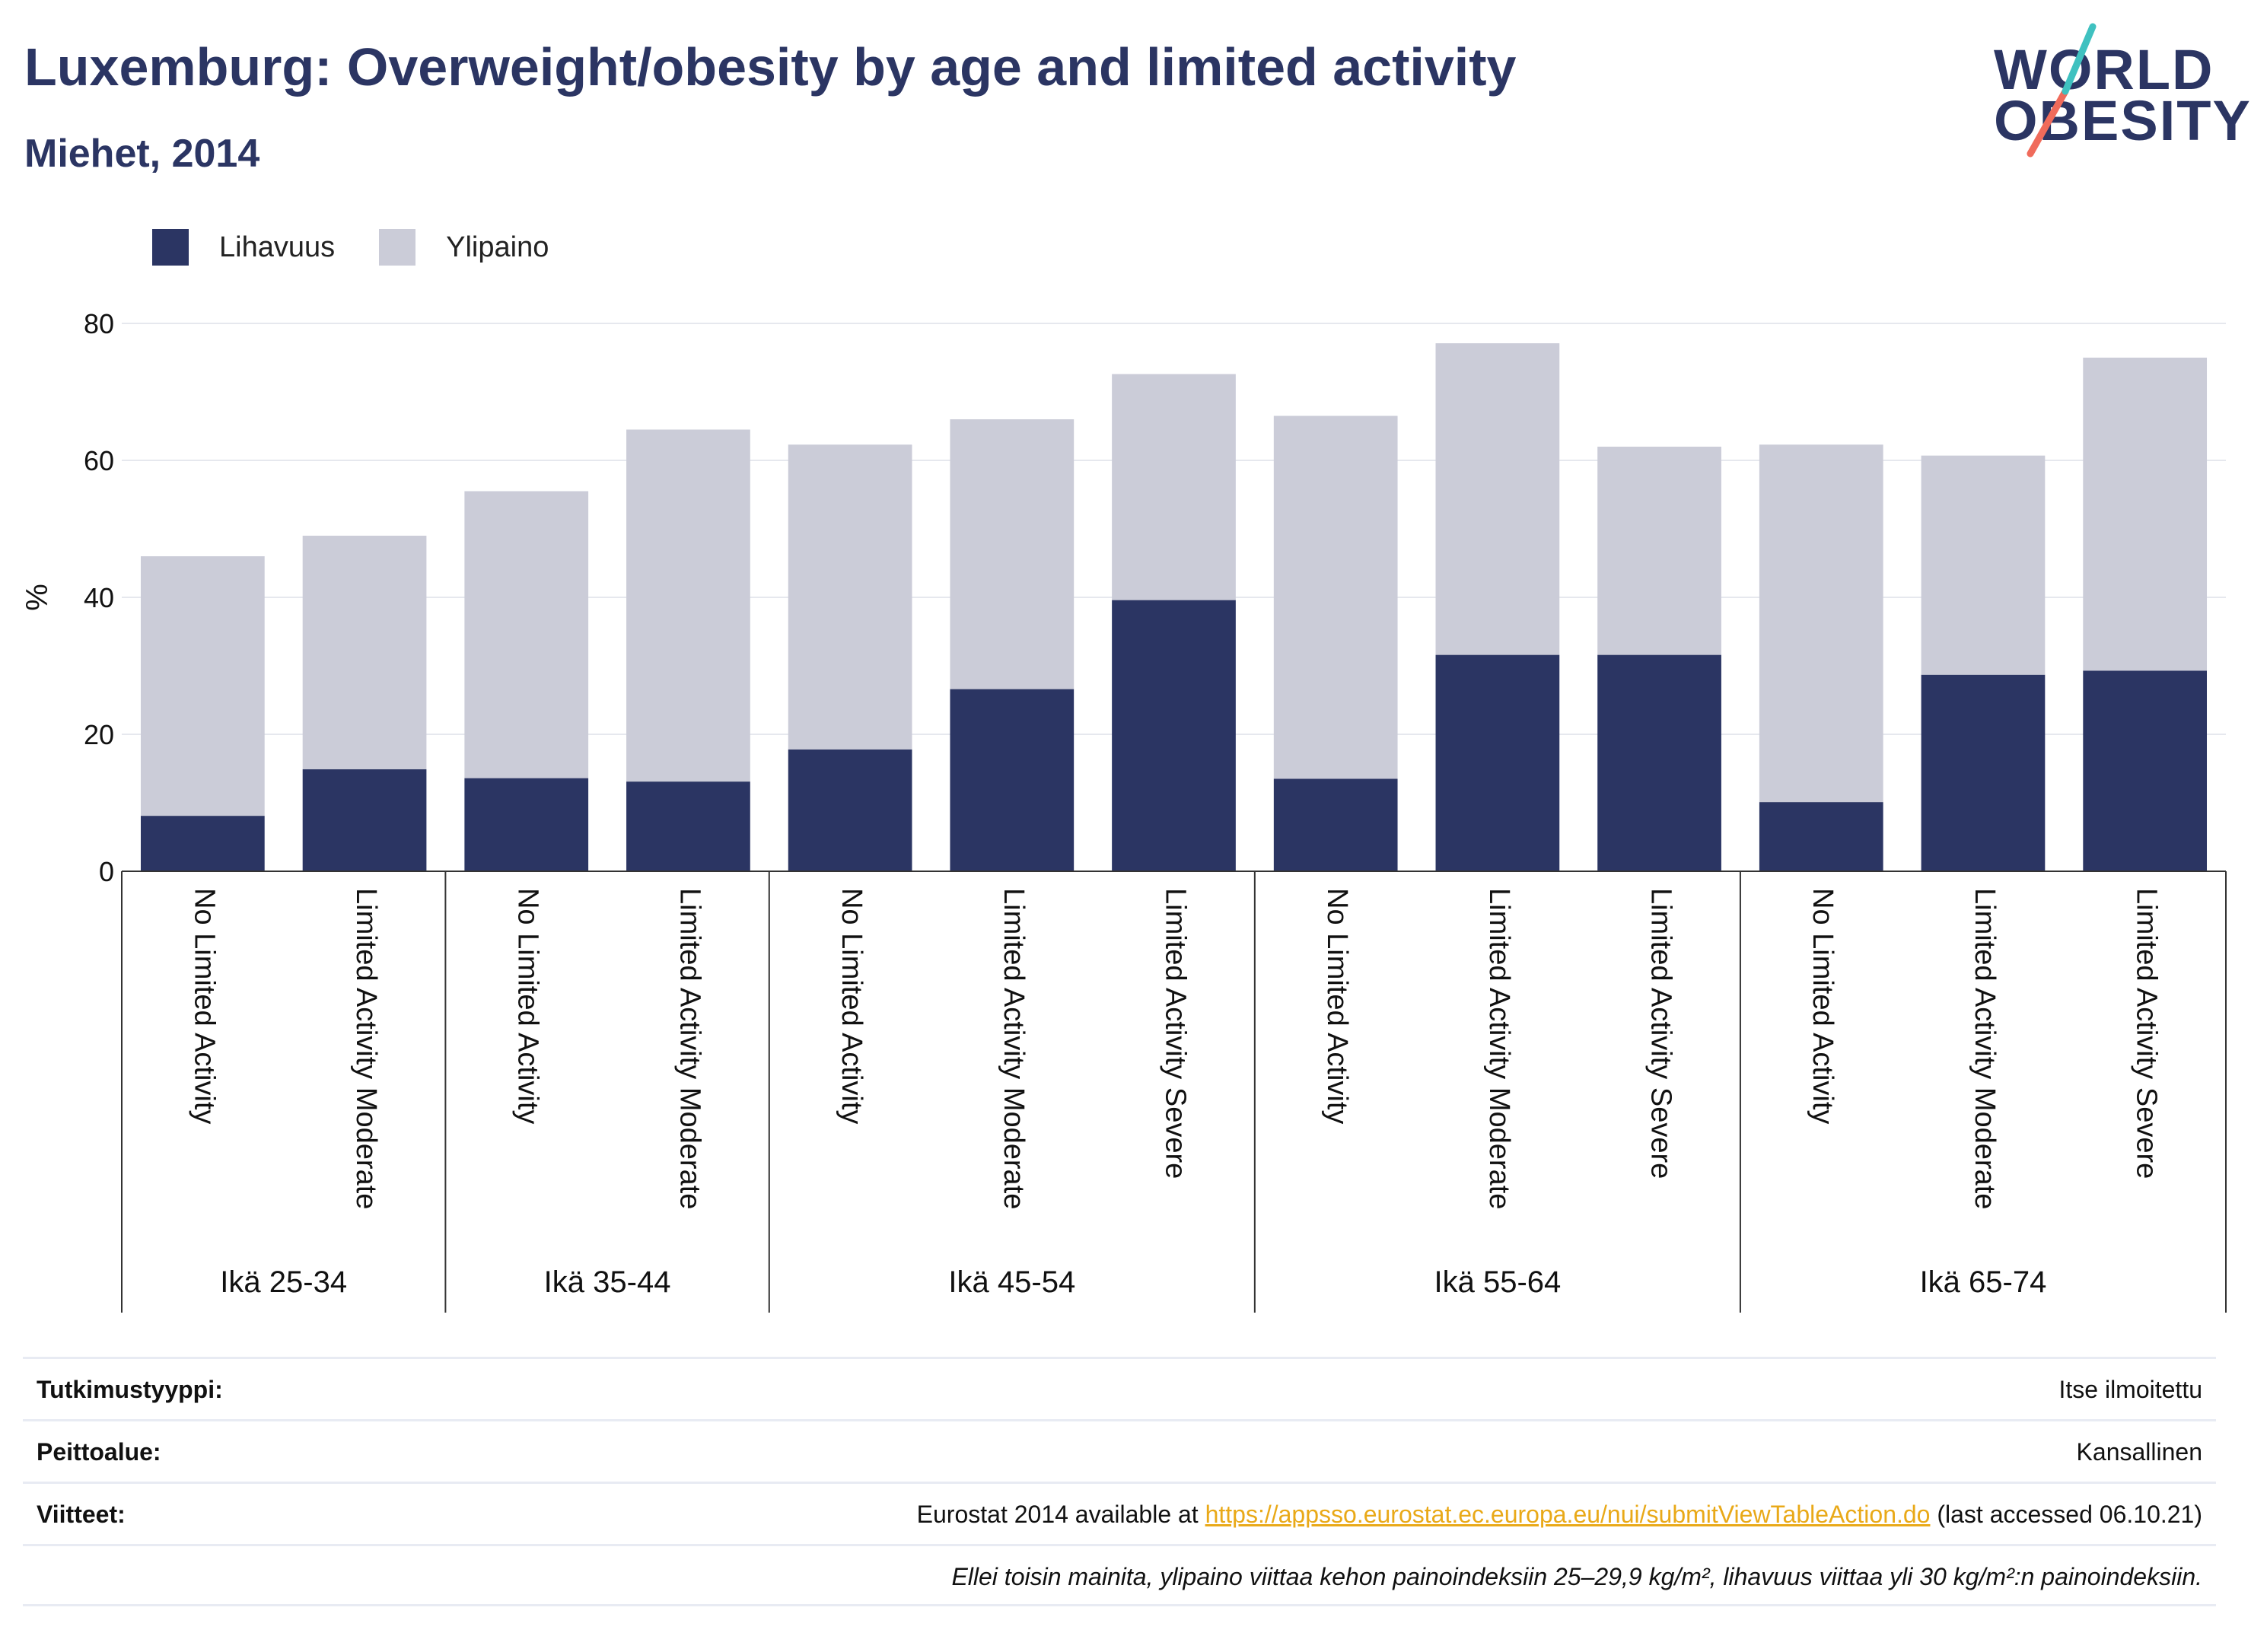 This screenshot has width=2251, height=1652. Describe the element at coordinates (1983, 1282) in the screenshot. I see `x-group-label: Ikä 65-74` at that location.